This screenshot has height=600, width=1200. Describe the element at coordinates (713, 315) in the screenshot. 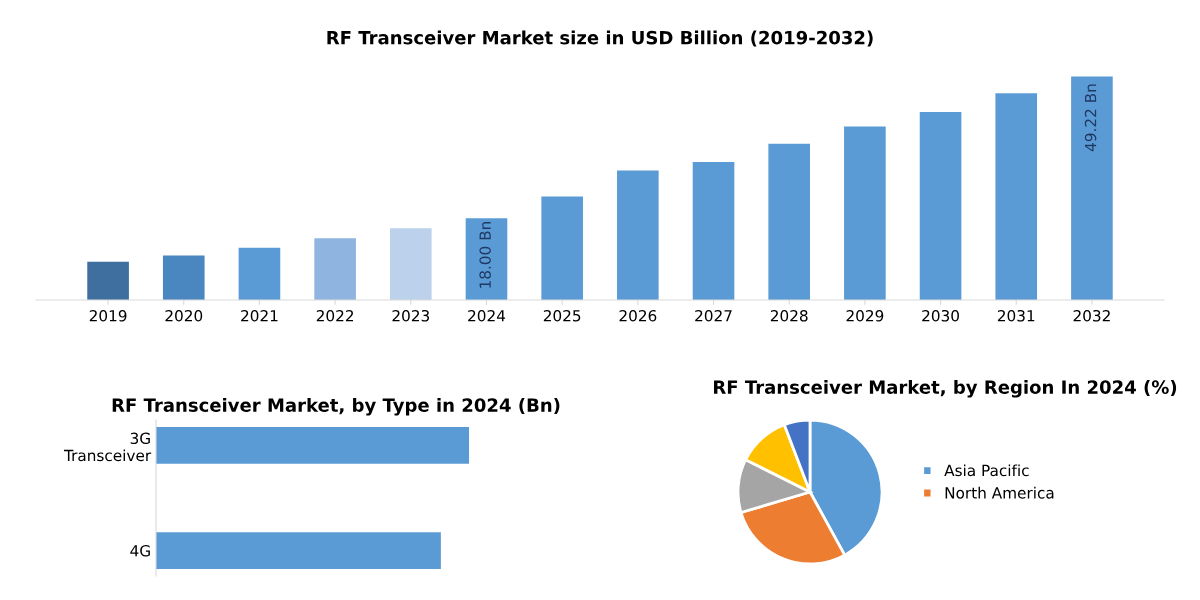

I see `x-tick-label: 2027` at that location.